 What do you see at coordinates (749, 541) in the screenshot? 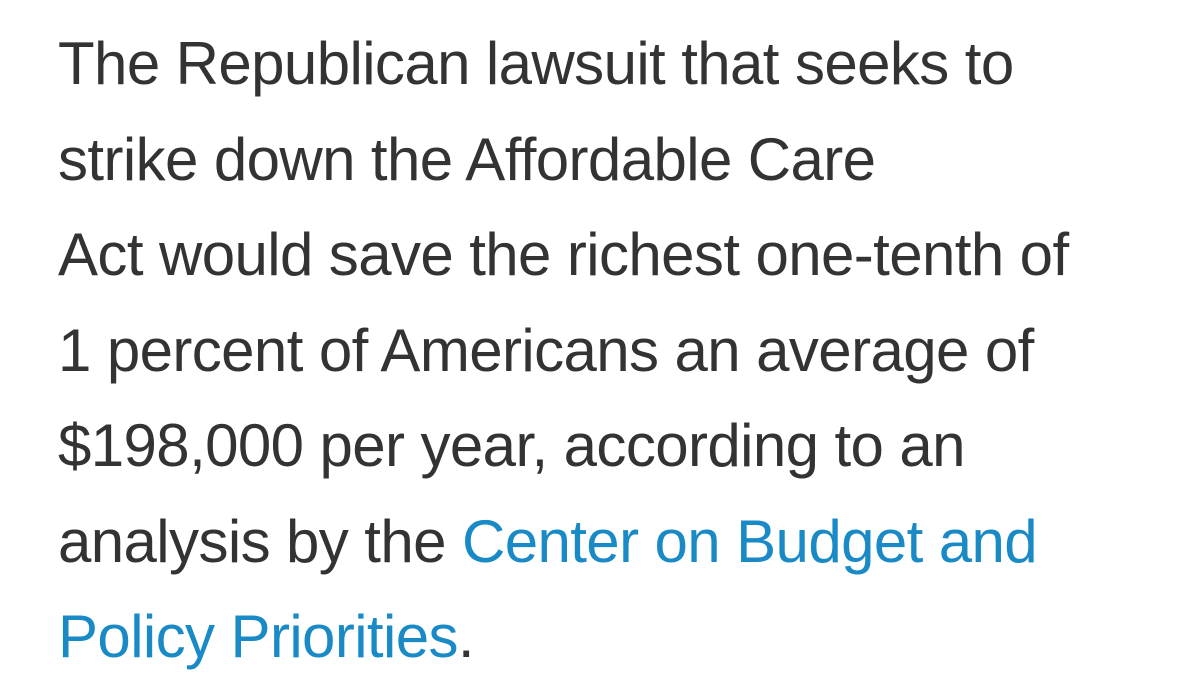
I see `source-link-cbpp: Center on Budget and` at bounding box center [749, 541].